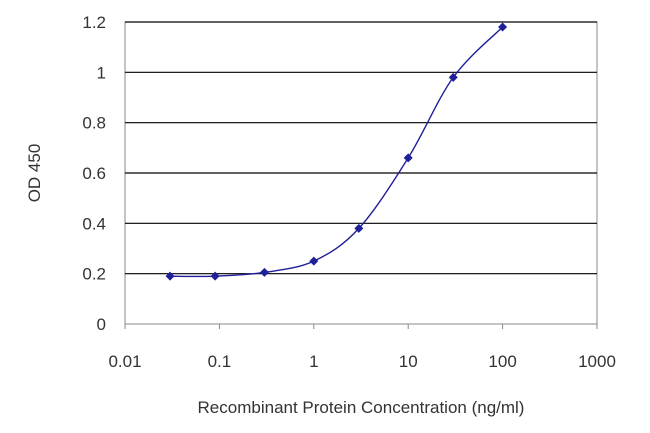  I want to click on x-tick-label: 1000, so click(597, 361).